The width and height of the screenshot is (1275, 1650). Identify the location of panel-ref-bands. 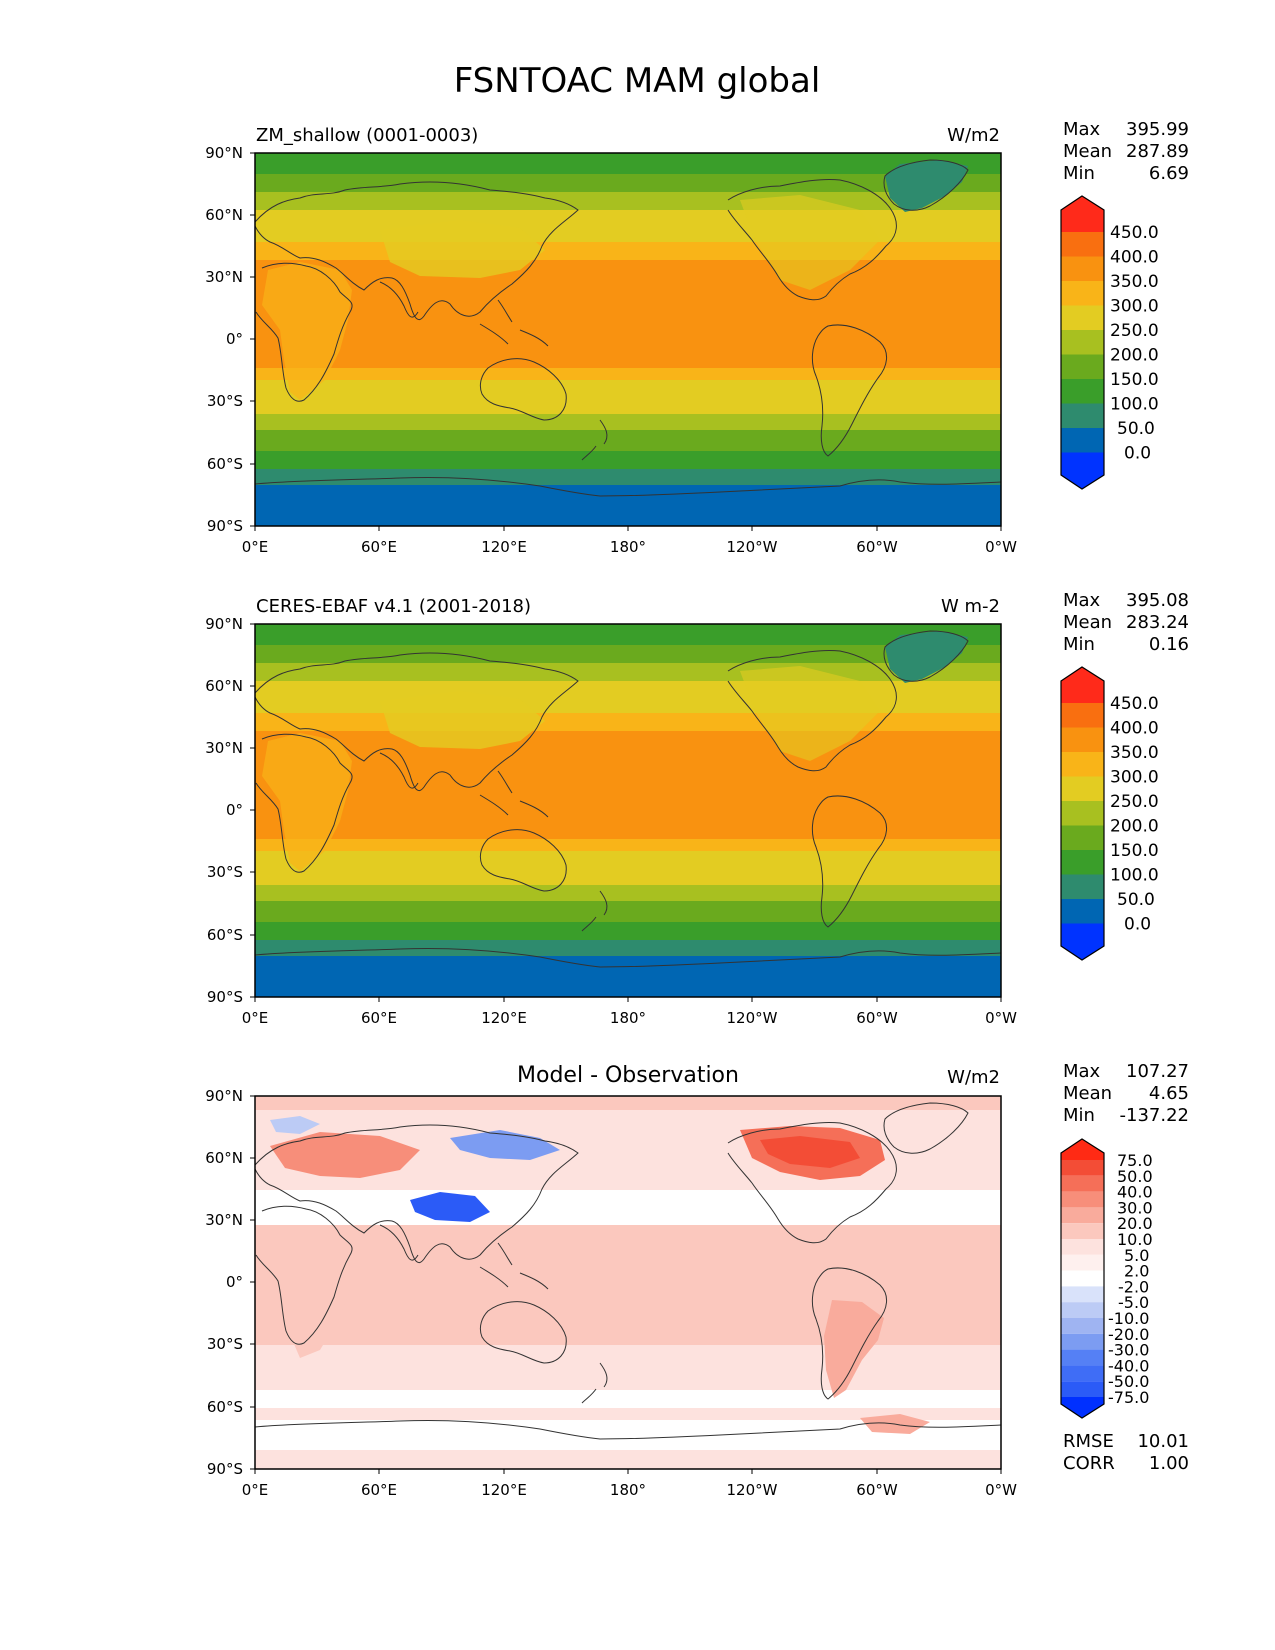
(628, 810).